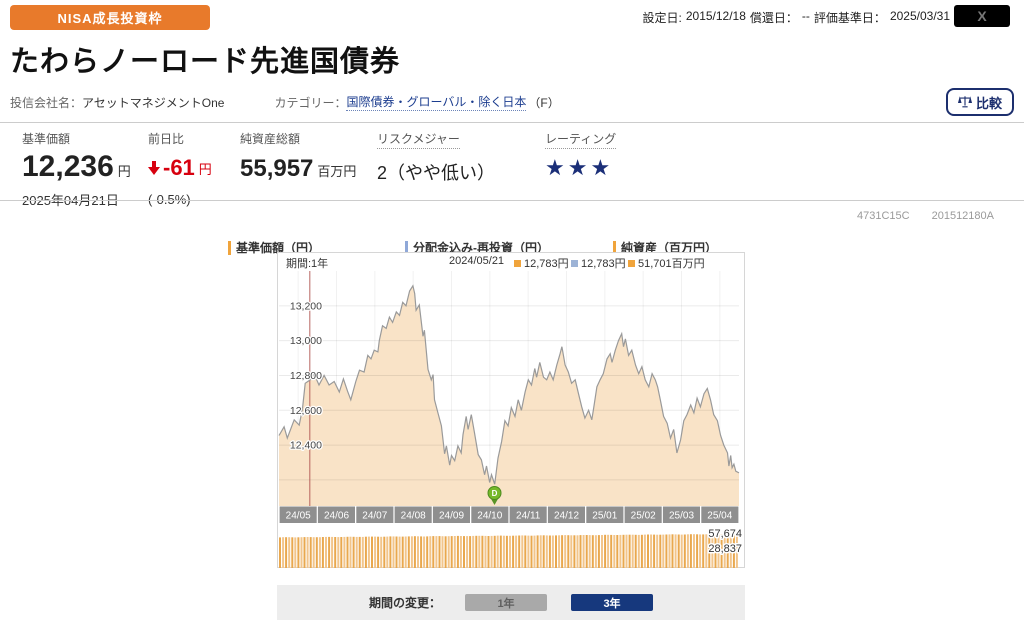 This screenshot has height=634, width=1024. What do you see at coordinates (306, 376) in the screenshot?
I see `svg-text: 12,800` at bounding box center [306, 376].